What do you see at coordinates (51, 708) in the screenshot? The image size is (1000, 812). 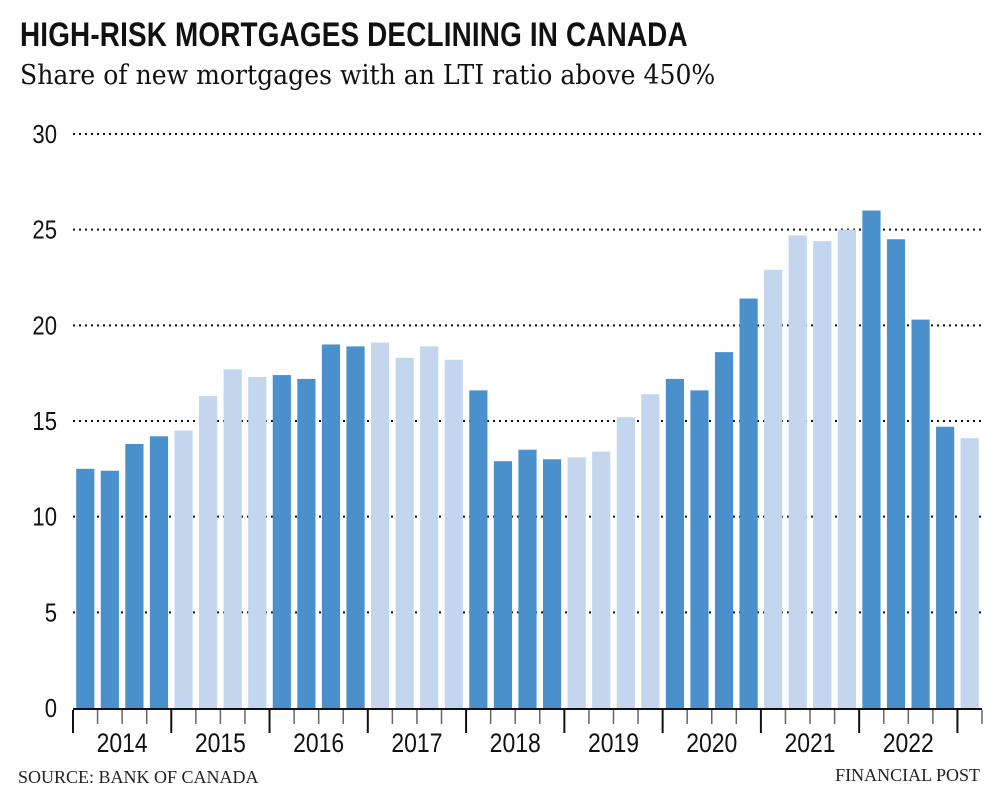 I see `y-tick-label: 0` at bounding box center [51, 708].